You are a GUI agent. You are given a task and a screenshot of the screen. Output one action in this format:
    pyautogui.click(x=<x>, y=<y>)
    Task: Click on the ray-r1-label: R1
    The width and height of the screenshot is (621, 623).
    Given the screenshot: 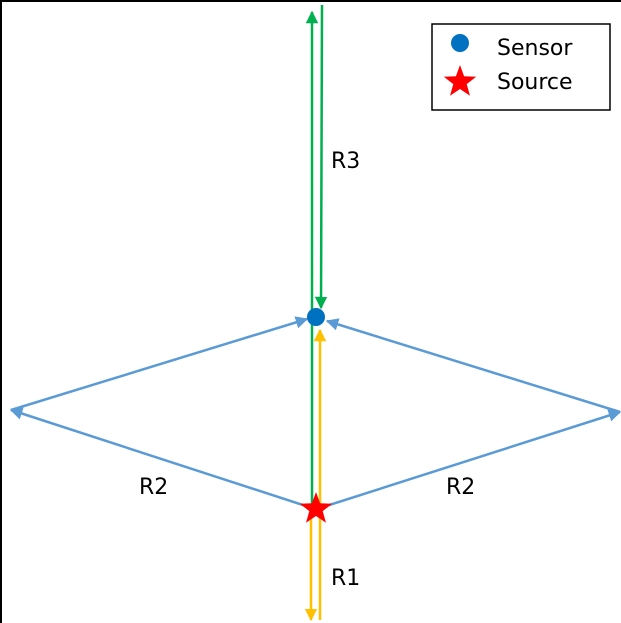 What is the action you would take?
    pyautogui.click(x=345, y=578)
    